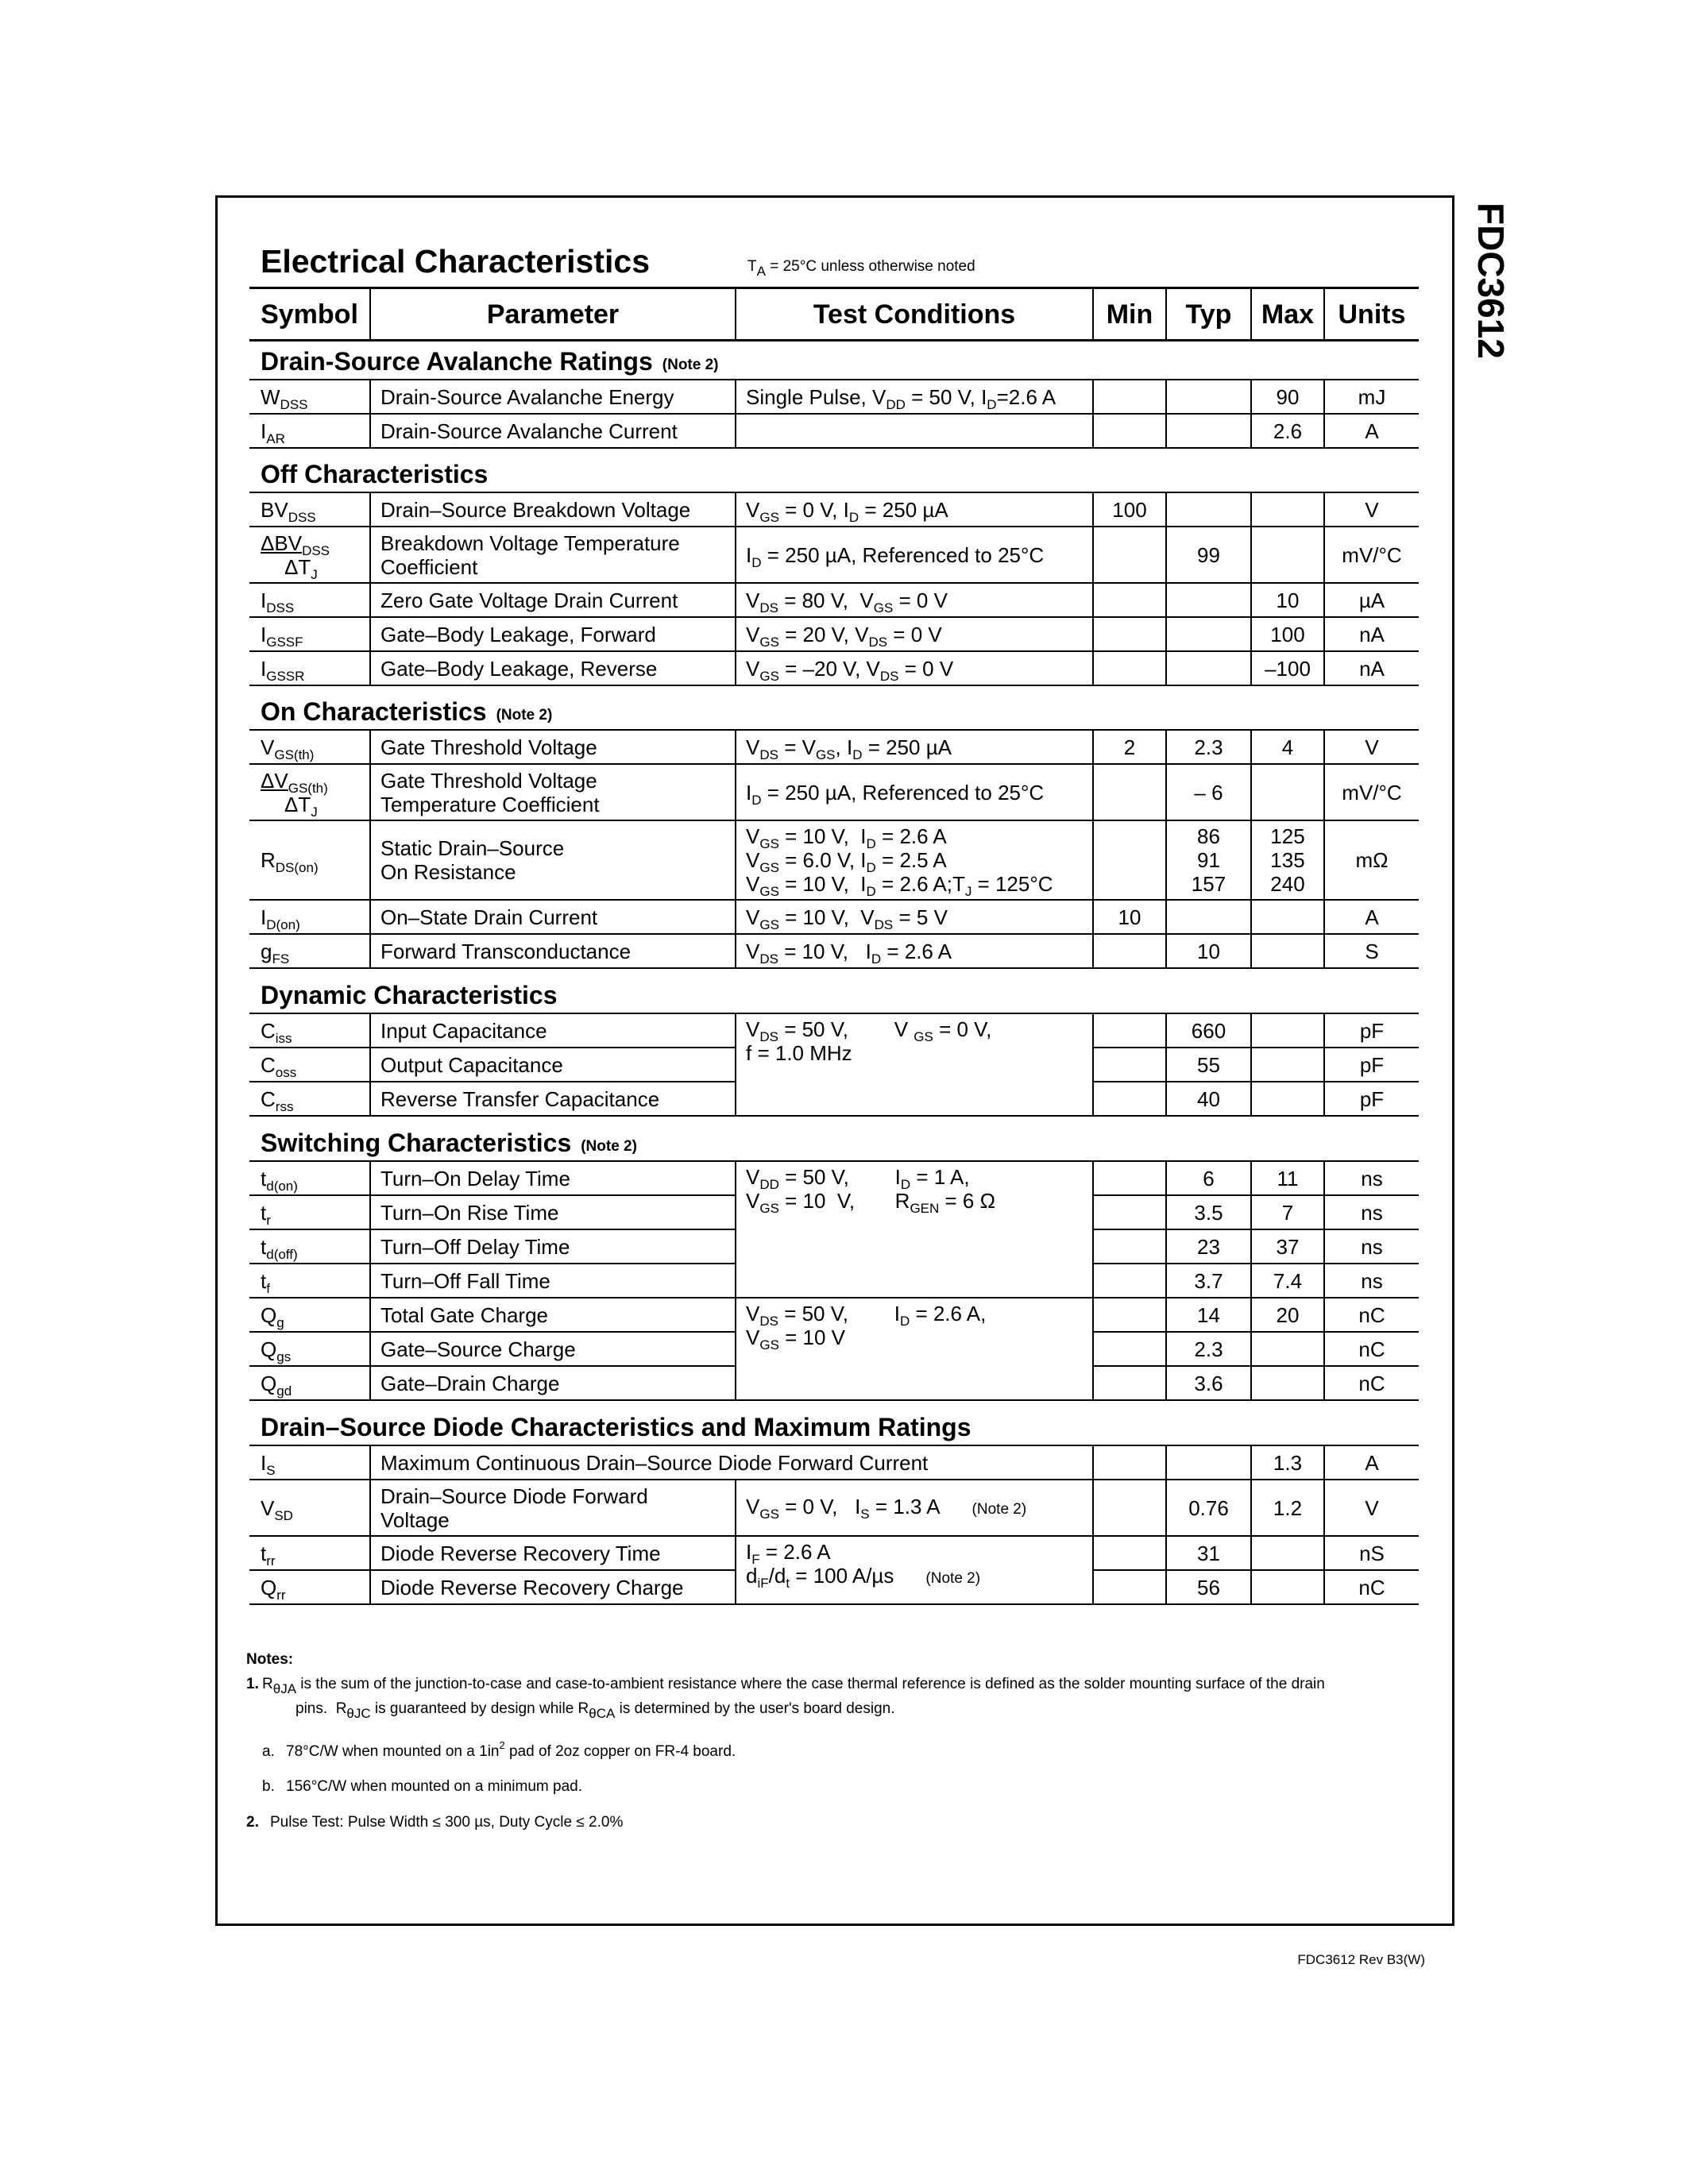 The image size is (1688, 2184). I want to click on text: = 2.6 A, so click(911, 836).